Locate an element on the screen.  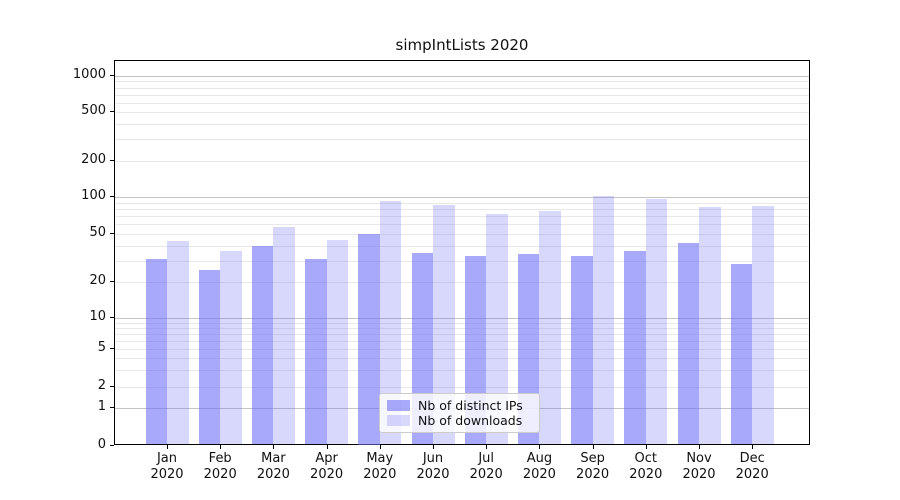
x-tick-label-jul: Jul 2020 is located at coordinates (486, 467).